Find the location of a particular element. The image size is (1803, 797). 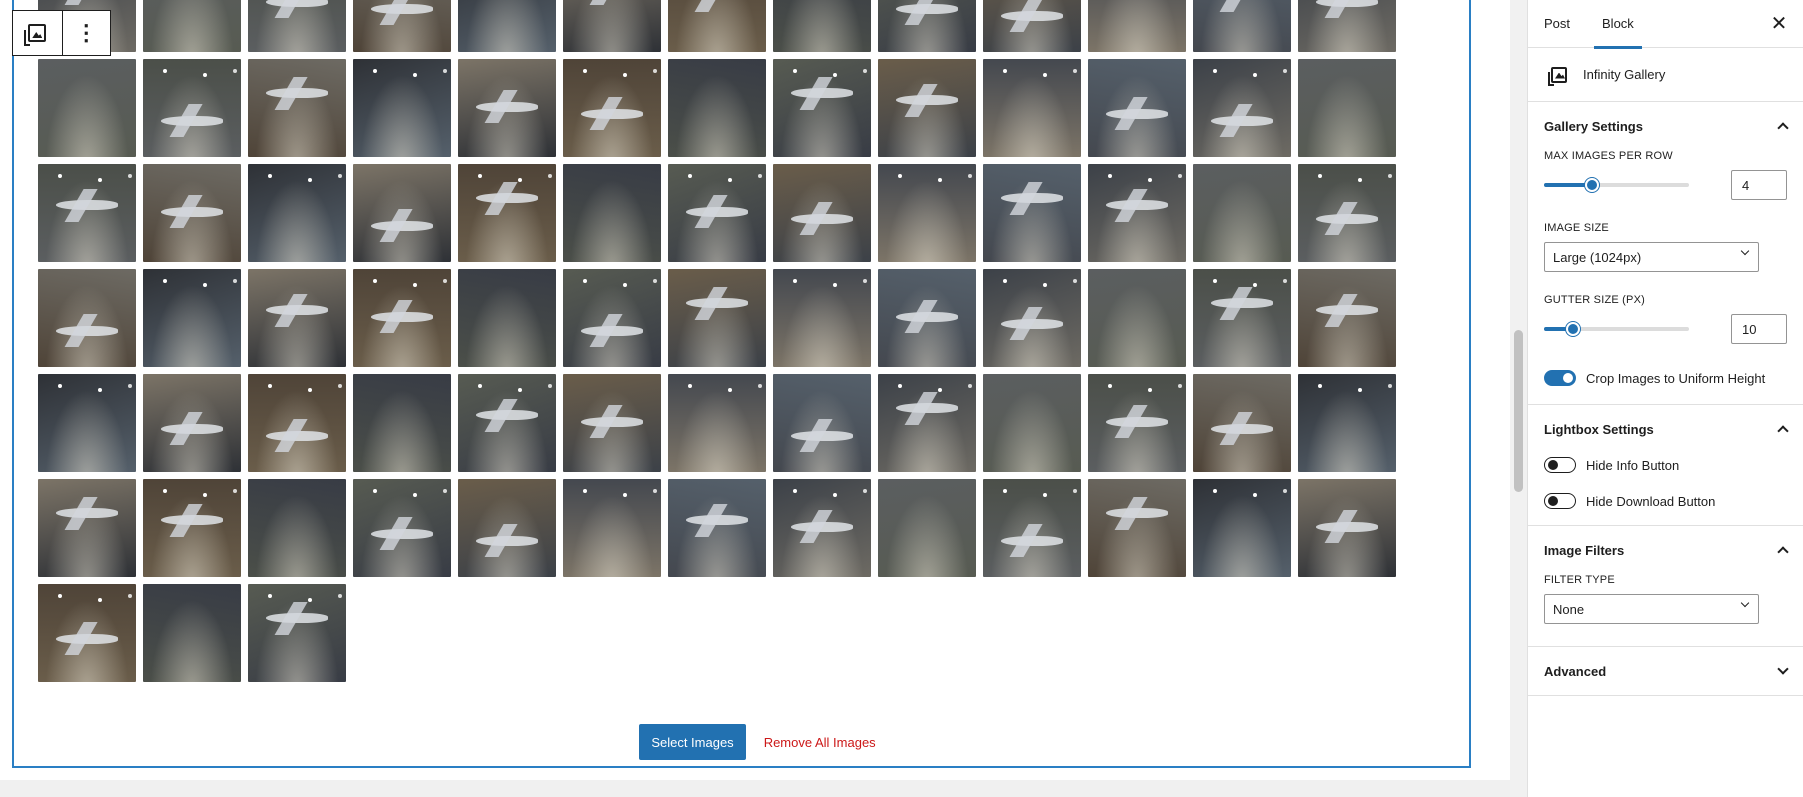

gallery-settings-toggle: Gallery Settings is located at coordinates (1666, 126).